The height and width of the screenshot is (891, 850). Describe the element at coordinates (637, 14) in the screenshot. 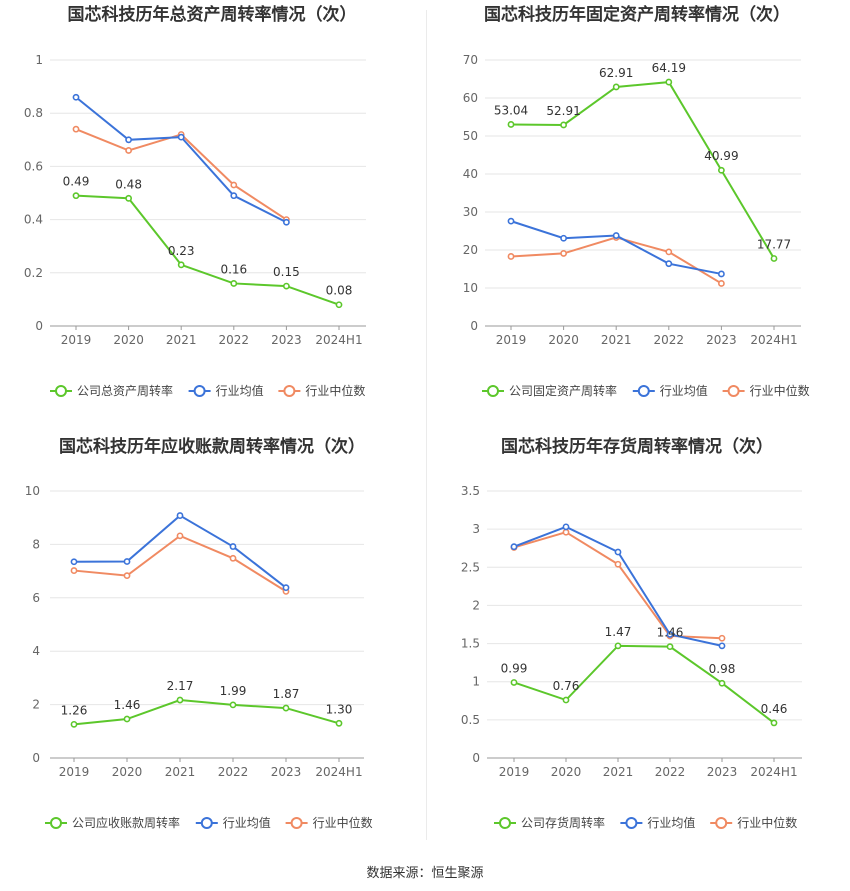

I see `chart-title: 国芯科技历年固定资产周转率情况（次）` at that location.